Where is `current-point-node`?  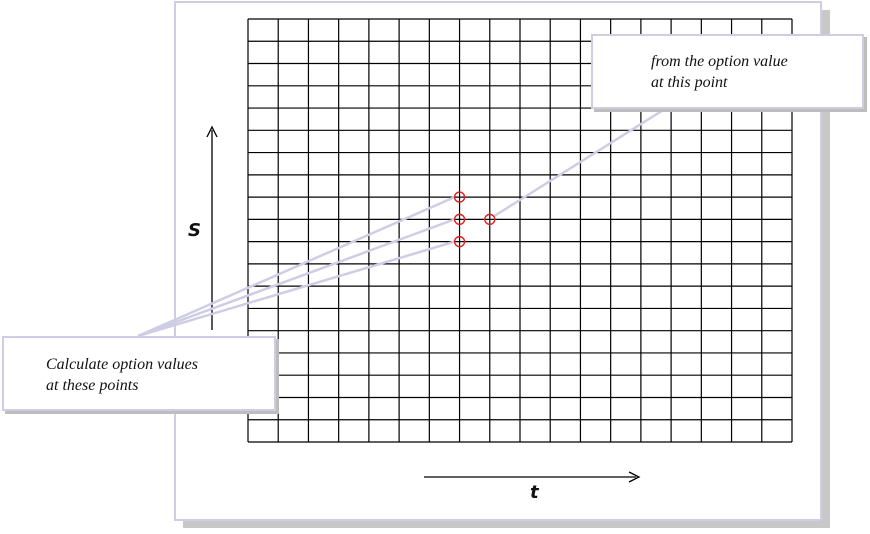
current-point-node is located at coordinates (490, 219).